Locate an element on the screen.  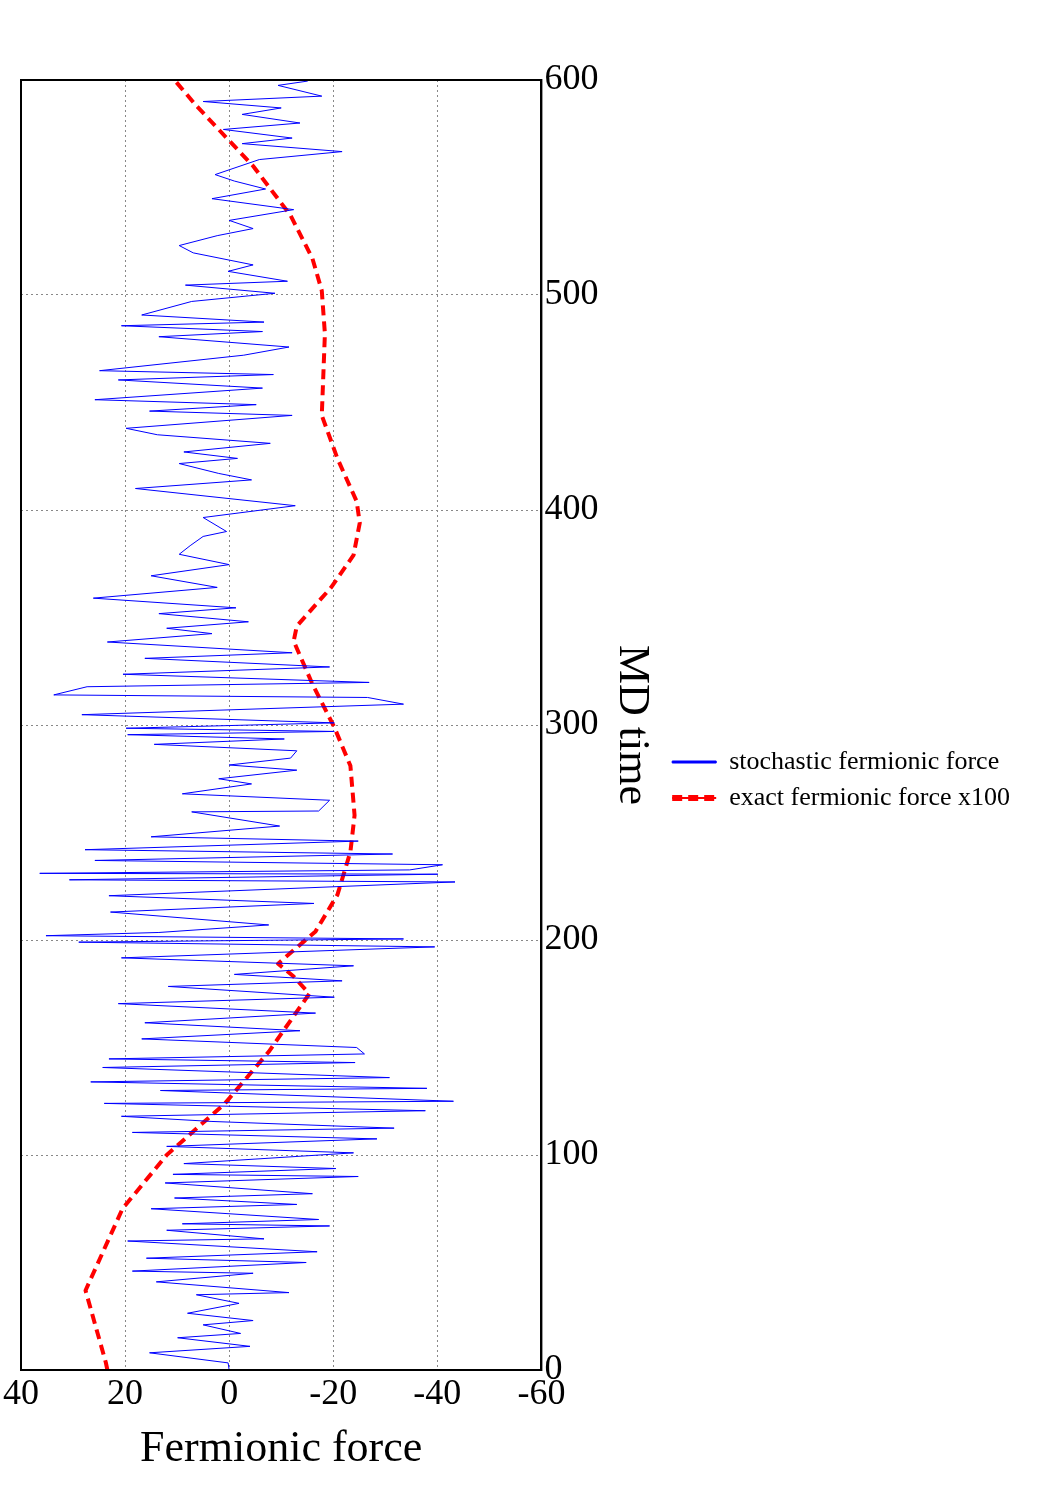
x-tick-label: 40 is located at coordinates (21, 1392).